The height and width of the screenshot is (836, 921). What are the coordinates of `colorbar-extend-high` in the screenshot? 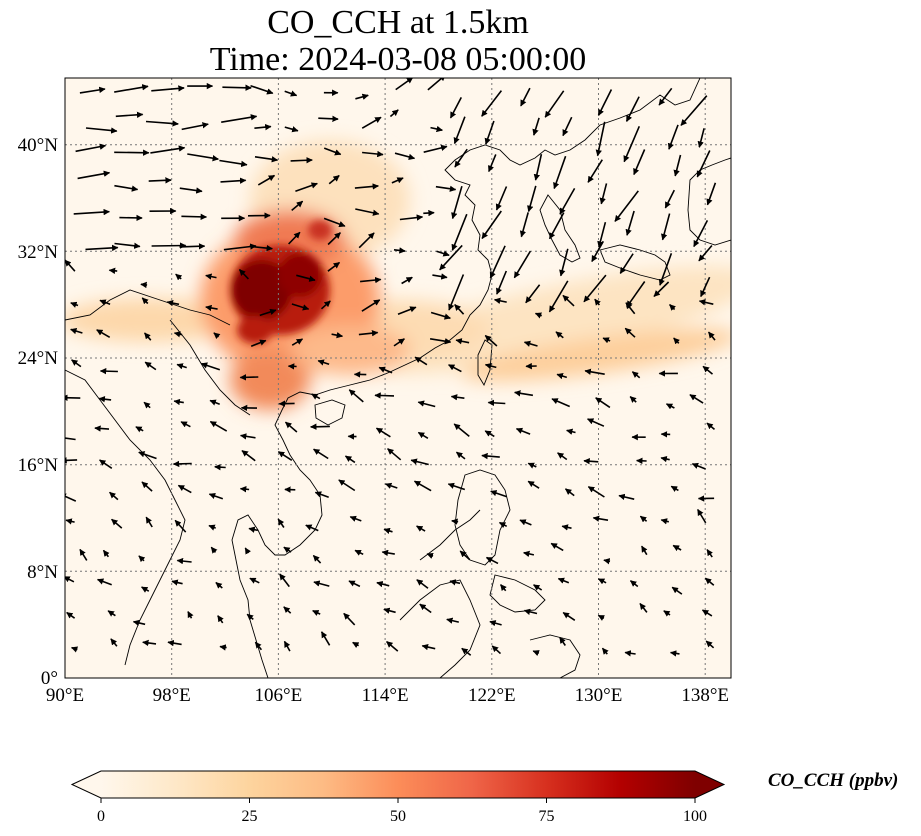 It's located at (709, 784).